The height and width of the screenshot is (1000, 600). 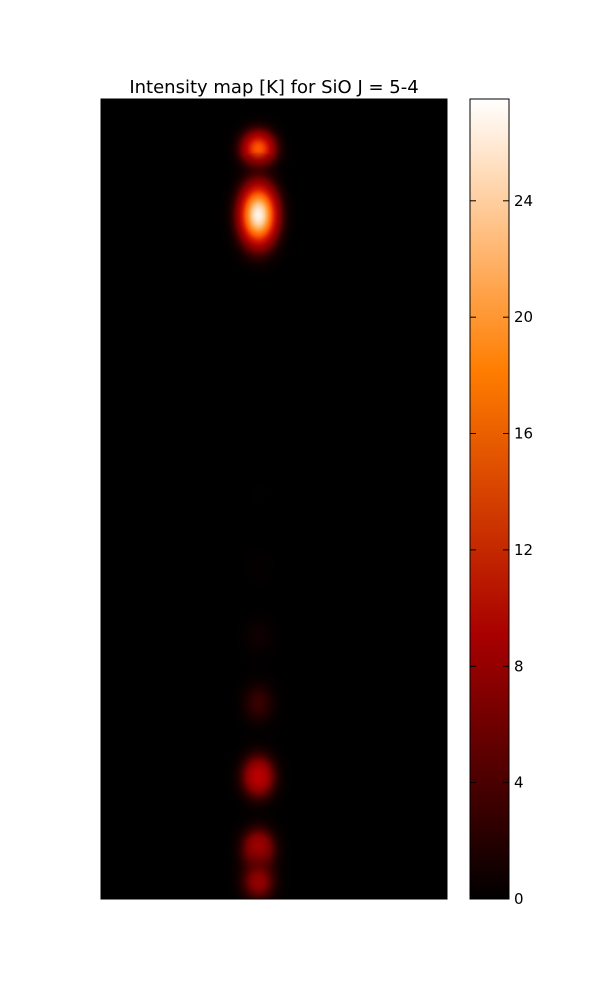 What do you see at coordinates (523, 317) in the screenshot?
I see `colorbar-tick-label: 20` at bounding box center [523, 317].